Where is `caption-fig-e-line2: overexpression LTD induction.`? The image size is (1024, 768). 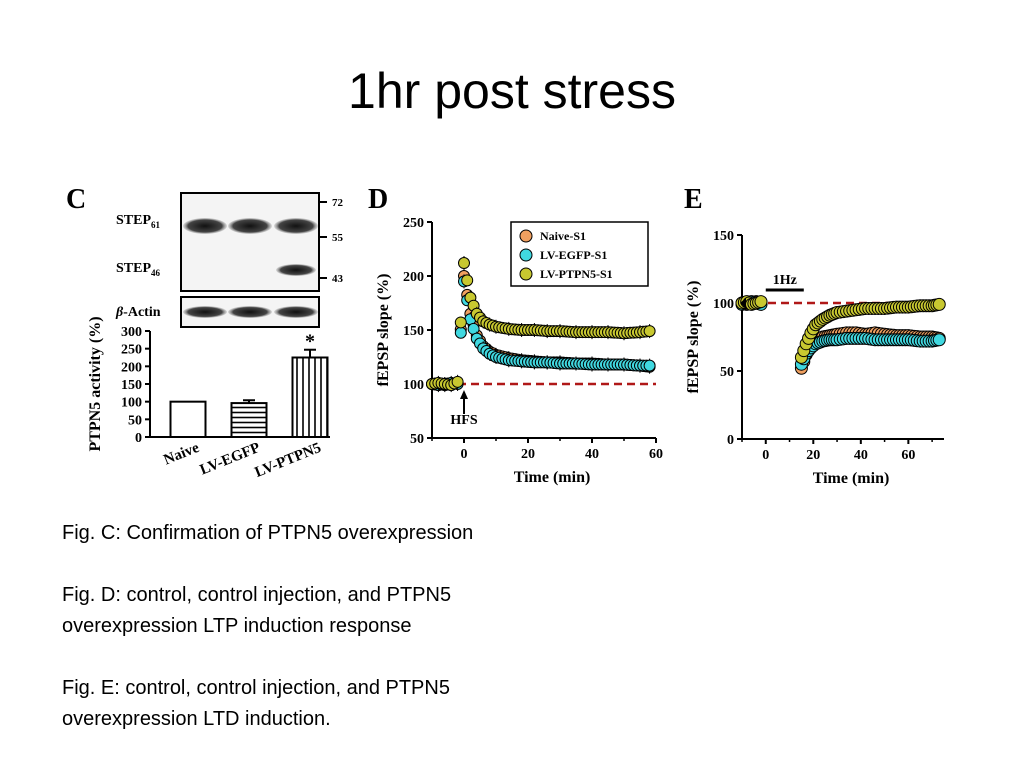 caption-fig-e-line2: overexpression LTD induction. is located at coordinates (196, 719).